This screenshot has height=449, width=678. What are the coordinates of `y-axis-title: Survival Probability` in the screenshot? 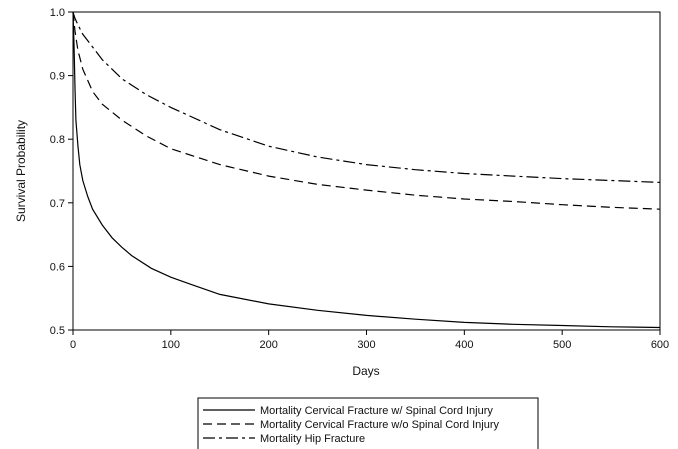 It's located at (21, 171).